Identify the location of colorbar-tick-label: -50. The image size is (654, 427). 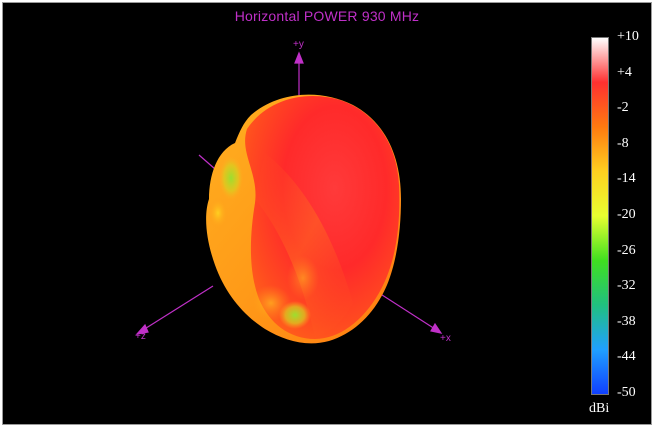
(626, 392).